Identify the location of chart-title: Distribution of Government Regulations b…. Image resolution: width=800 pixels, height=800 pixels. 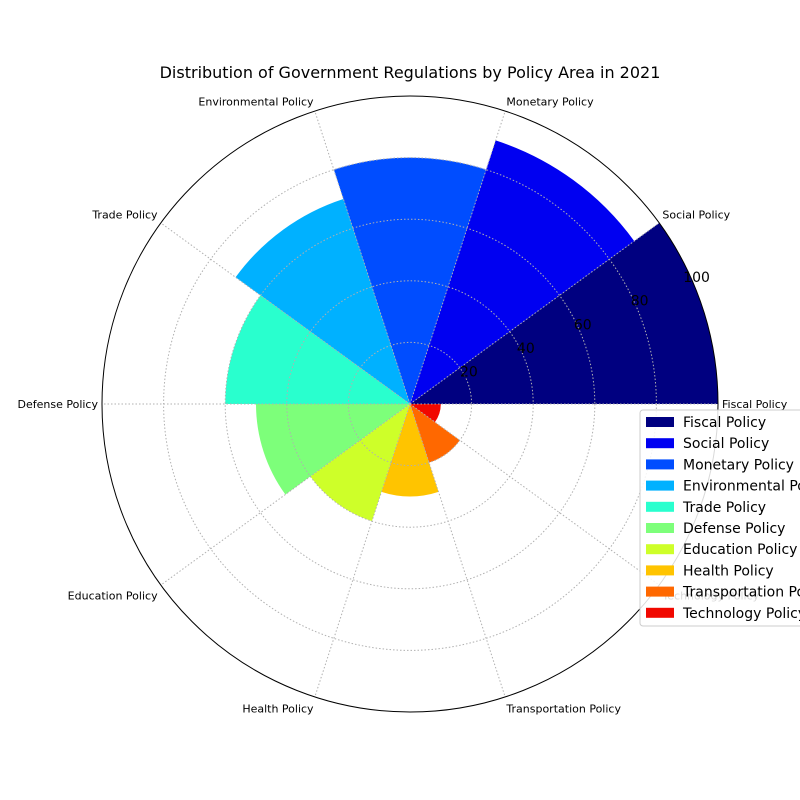
(410, 72).